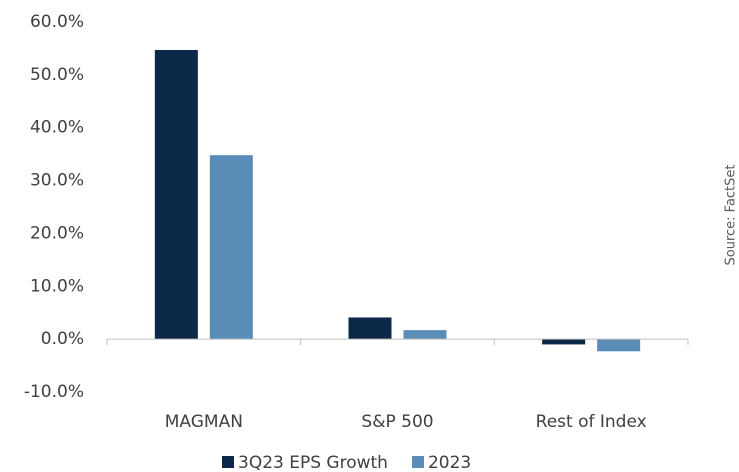  What do you see at coordinates (591, 422) in the screenshot?
I see `x-tick-label: Rest of Index` at bounding box center [591, 422].